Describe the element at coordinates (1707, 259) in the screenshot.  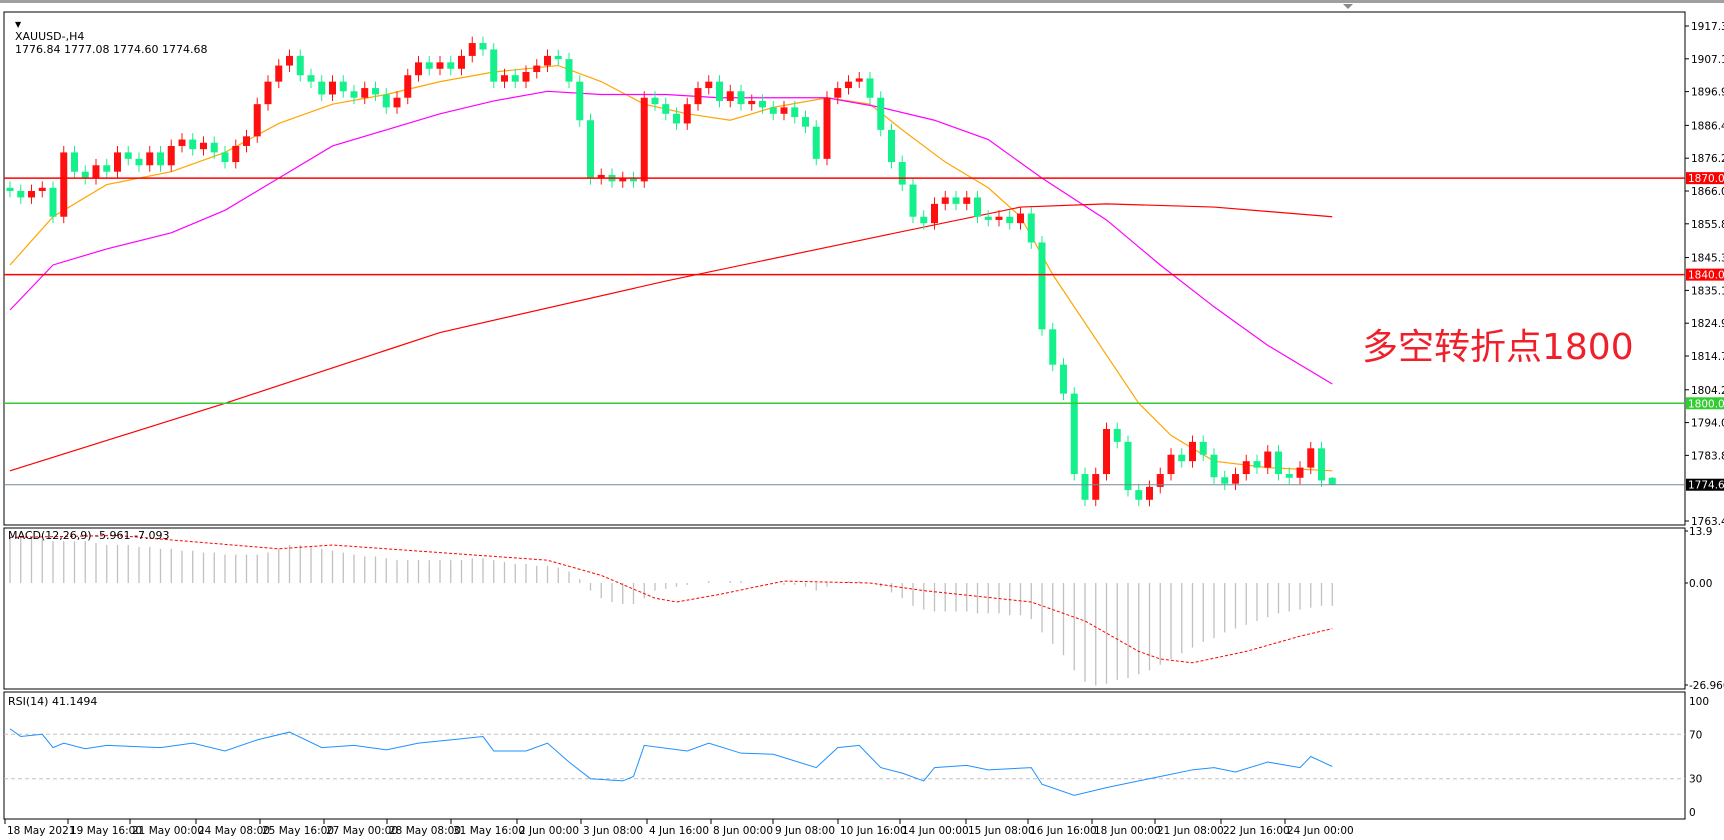
I see `price-axis-label: 1845.30` at that location.